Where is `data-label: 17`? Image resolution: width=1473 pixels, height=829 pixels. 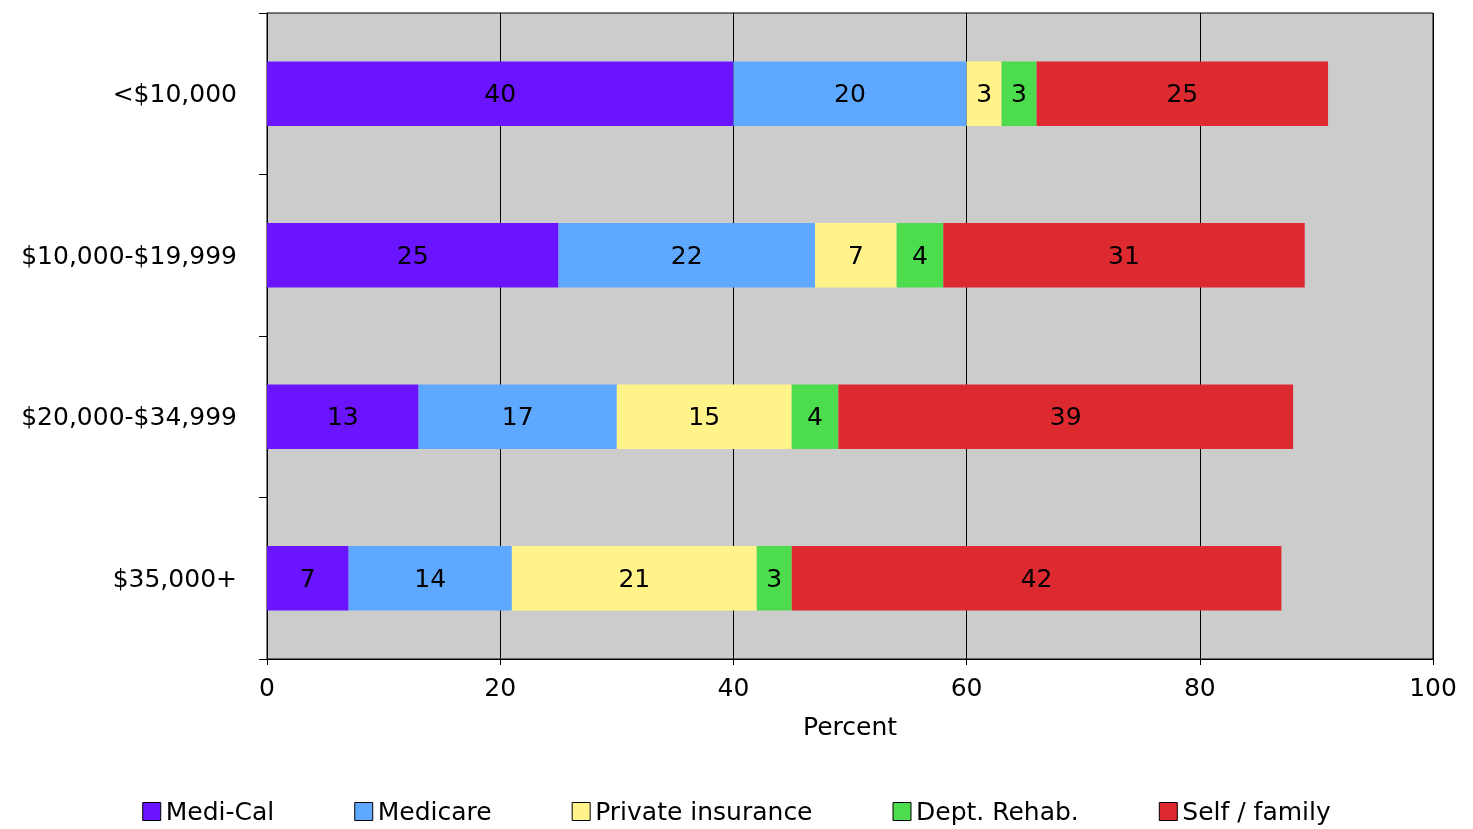
data-label: 17 is located at coordinates (517, 417).